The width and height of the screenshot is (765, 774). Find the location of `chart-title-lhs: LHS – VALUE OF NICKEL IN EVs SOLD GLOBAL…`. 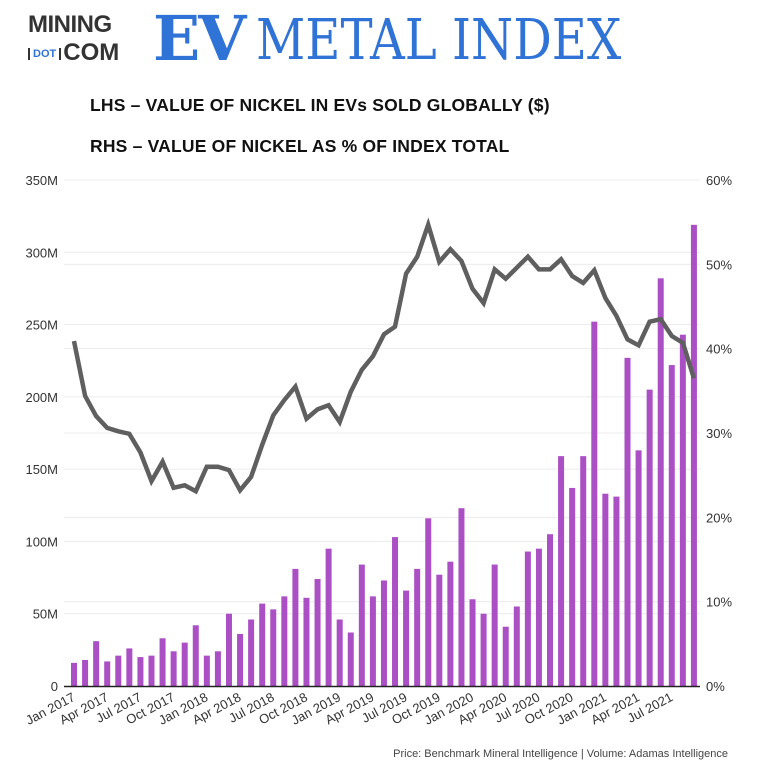

chart-title-lhs: LHS – VALUE OF NICKEL IN EVs SOLD GLOBAL… is located at coordinates (320, 105).